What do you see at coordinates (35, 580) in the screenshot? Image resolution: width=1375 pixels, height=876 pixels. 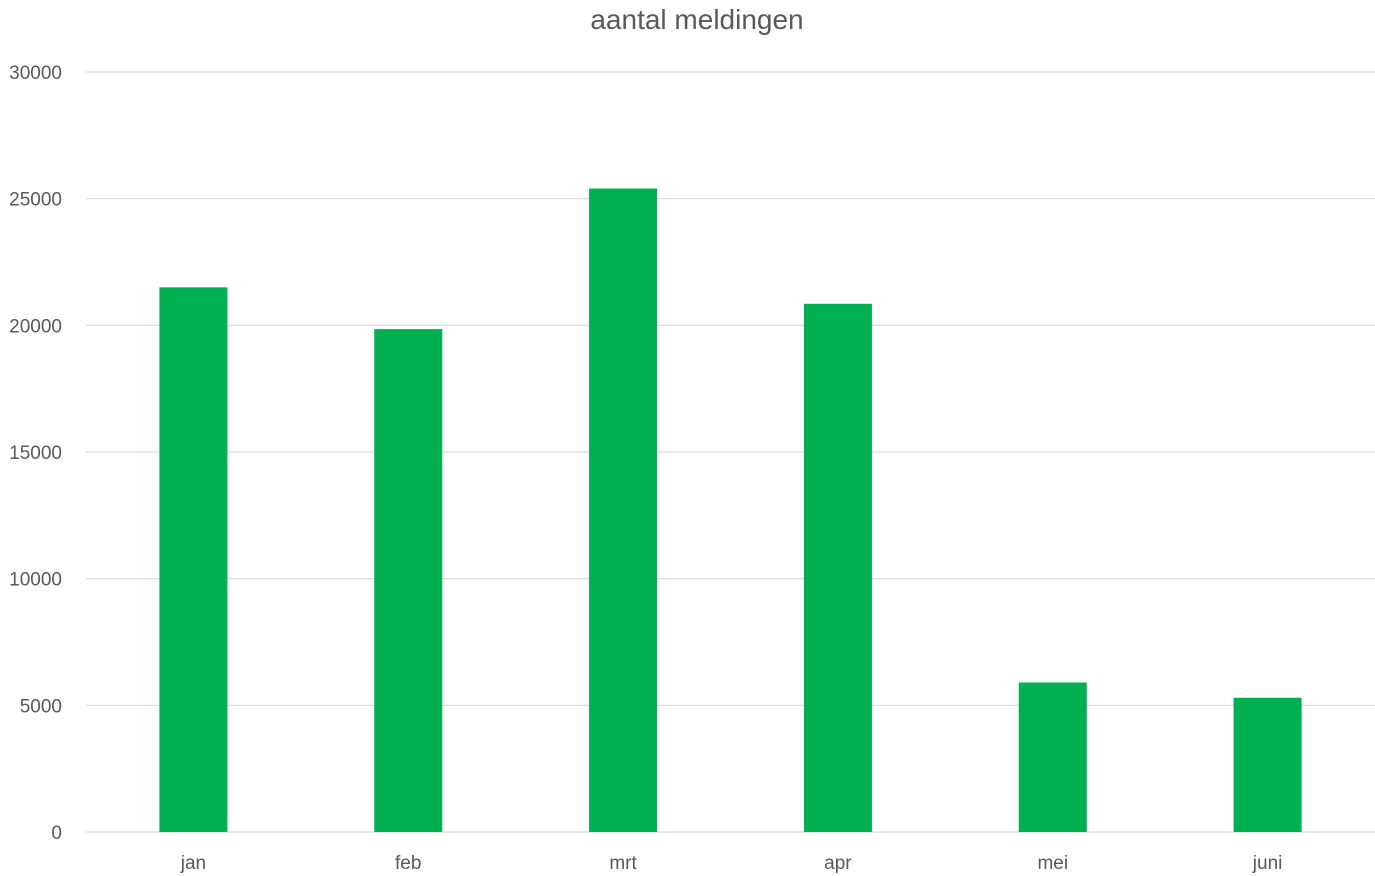 I see `y-tick-label: 10000` at bounding box center [35, 580].